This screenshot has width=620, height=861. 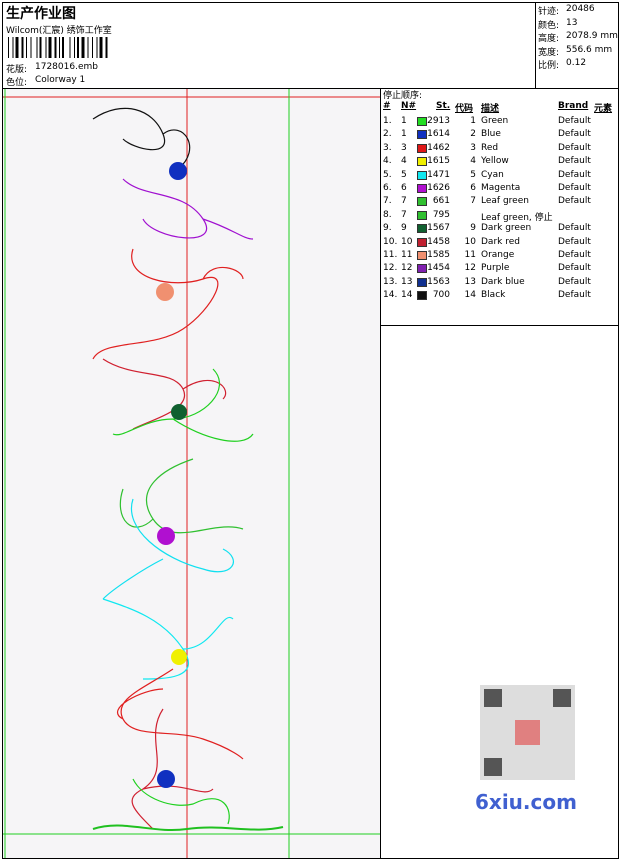 What do you see at coordinates (495, 121) in the screenshot?
I see `description: Green` at bounding box center [495, 121].